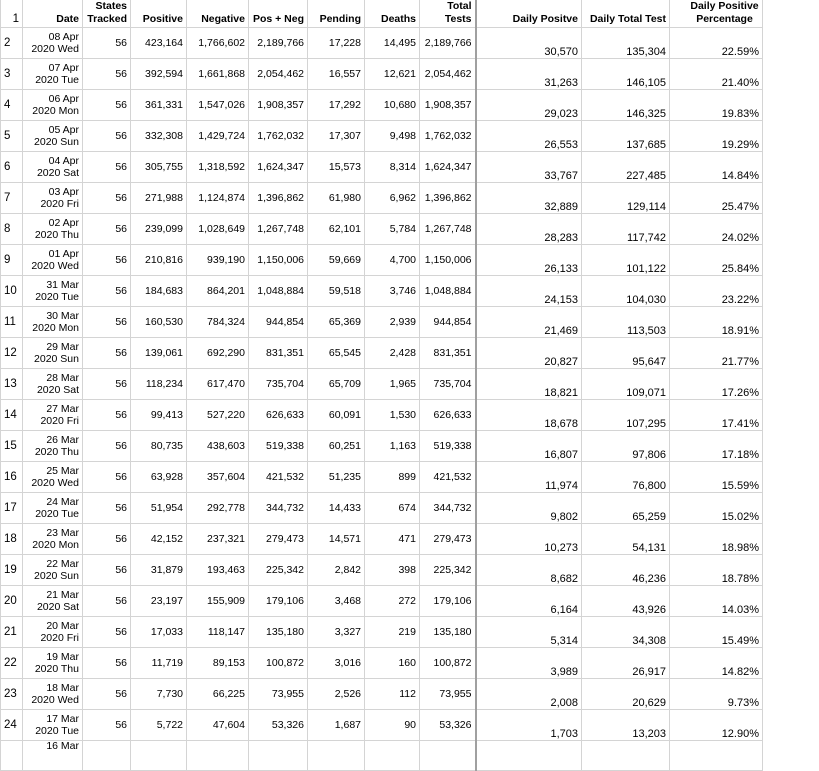 The image size is (819, 771). Describe the element at coordinates (278, 694) in the screenshot. I see `cell-pos-neg: 73,955` at that location.